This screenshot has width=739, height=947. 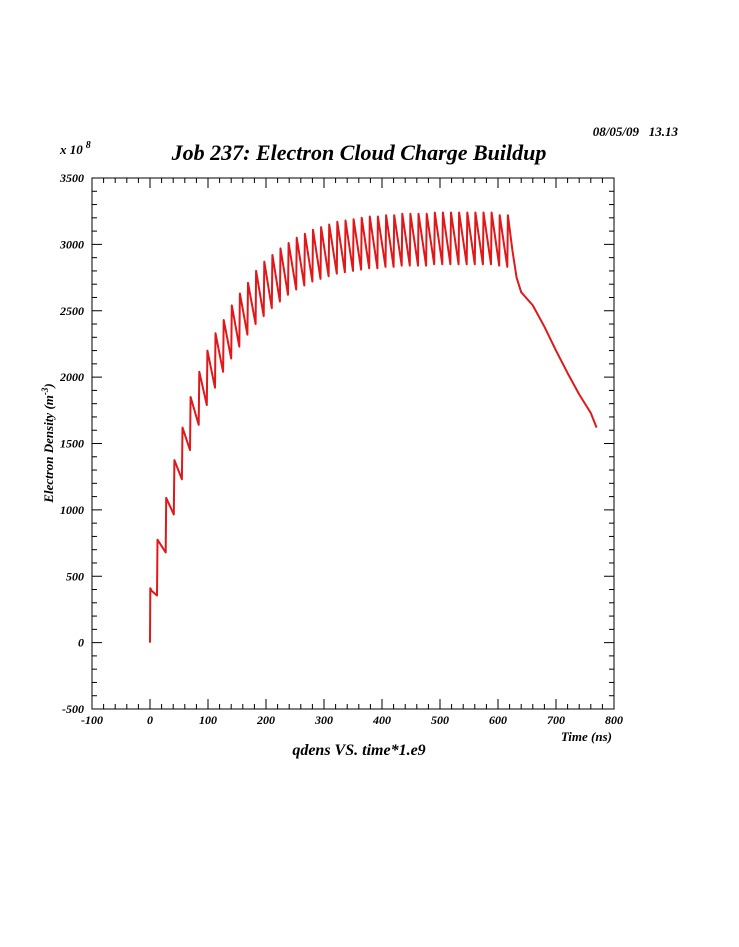 What do you see at coordinates (265, 720) in the screenshot?
I see `x-tick-label: 200` at bounding box center [265, 720].